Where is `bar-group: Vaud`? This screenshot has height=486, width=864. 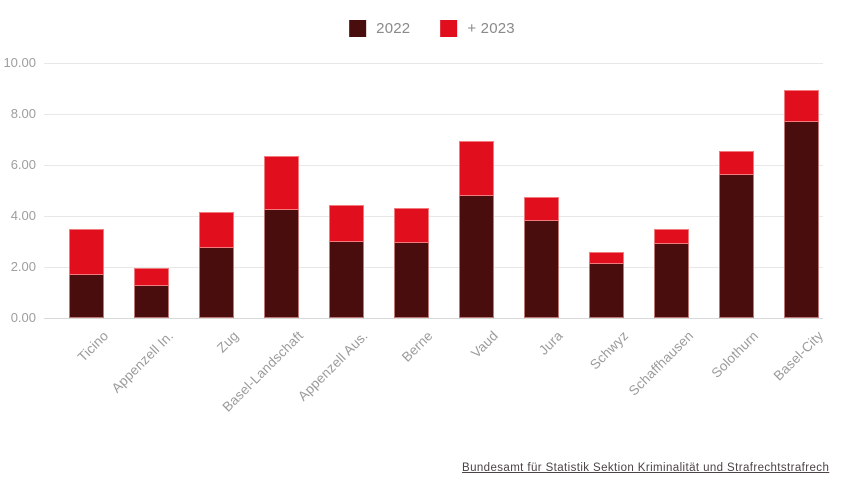 bar-group: Vaud is located at coordinates (476, 212).